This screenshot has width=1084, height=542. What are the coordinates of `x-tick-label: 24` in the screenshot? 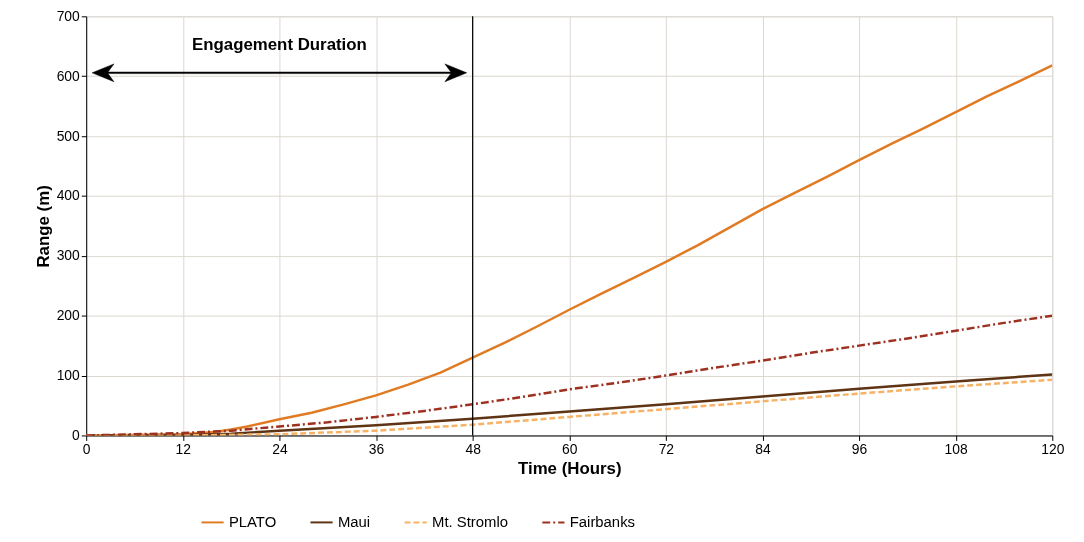 It's located at (280, 448).